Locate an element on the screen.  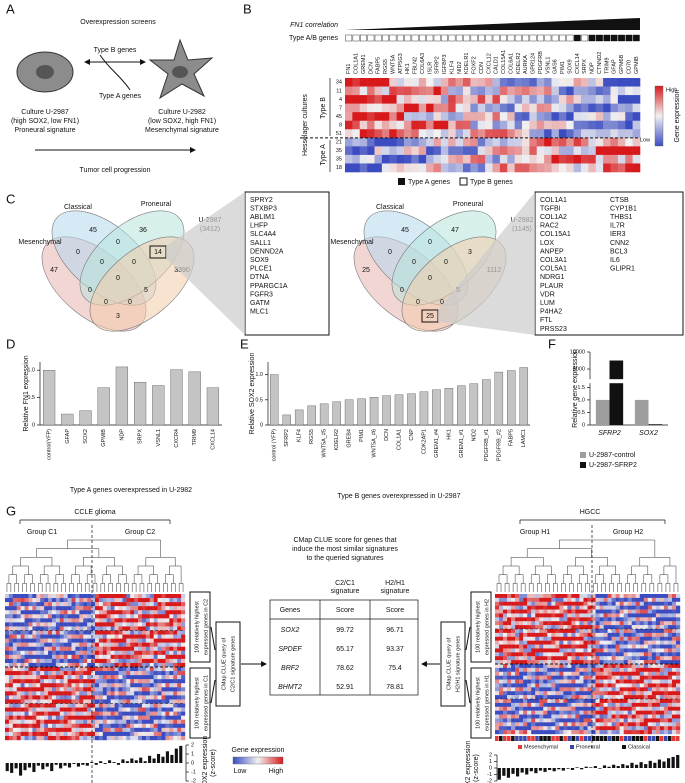
gene-label: GAS6 is located at coordinates (556, 66).